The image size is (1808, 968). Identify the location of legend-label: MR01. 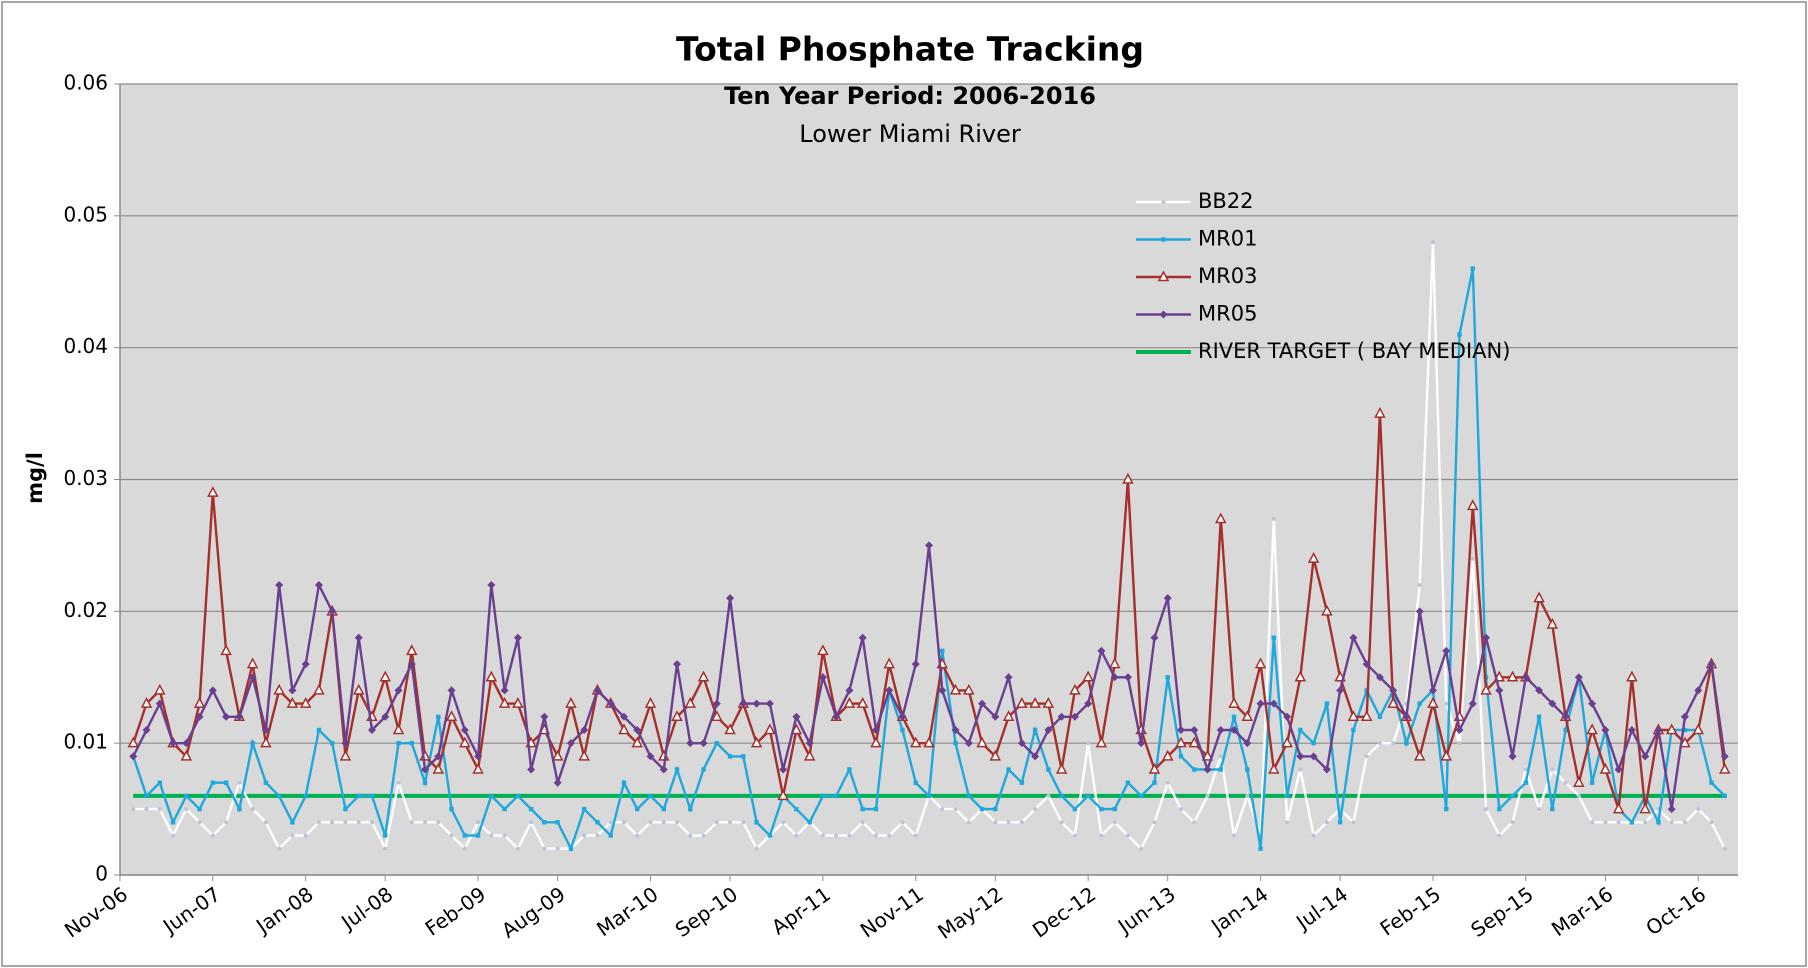
(1227, 239).